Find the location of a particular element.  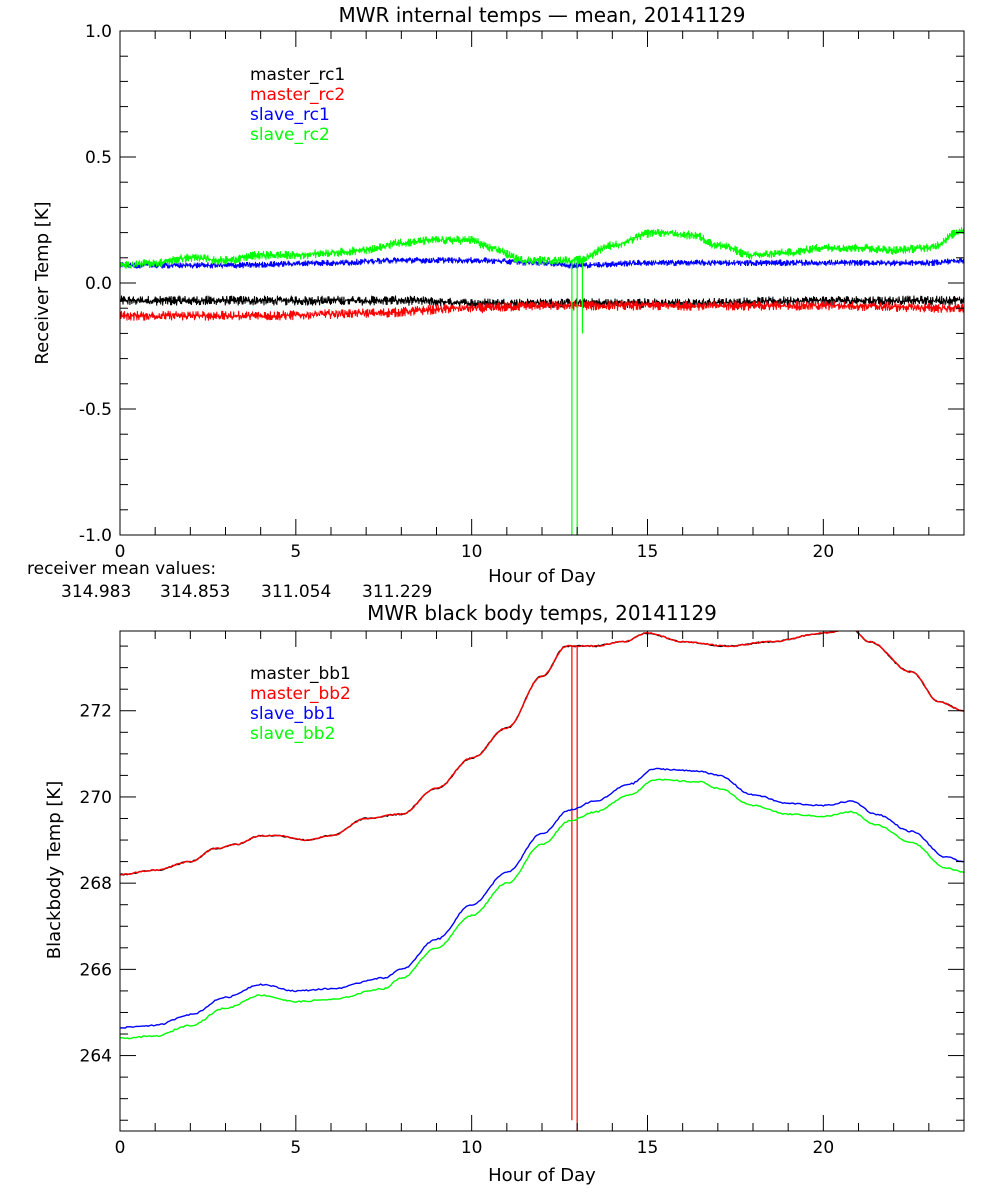

legend-entry-slave_rc1: slave_rc1 is located at coordinates (290, 115).